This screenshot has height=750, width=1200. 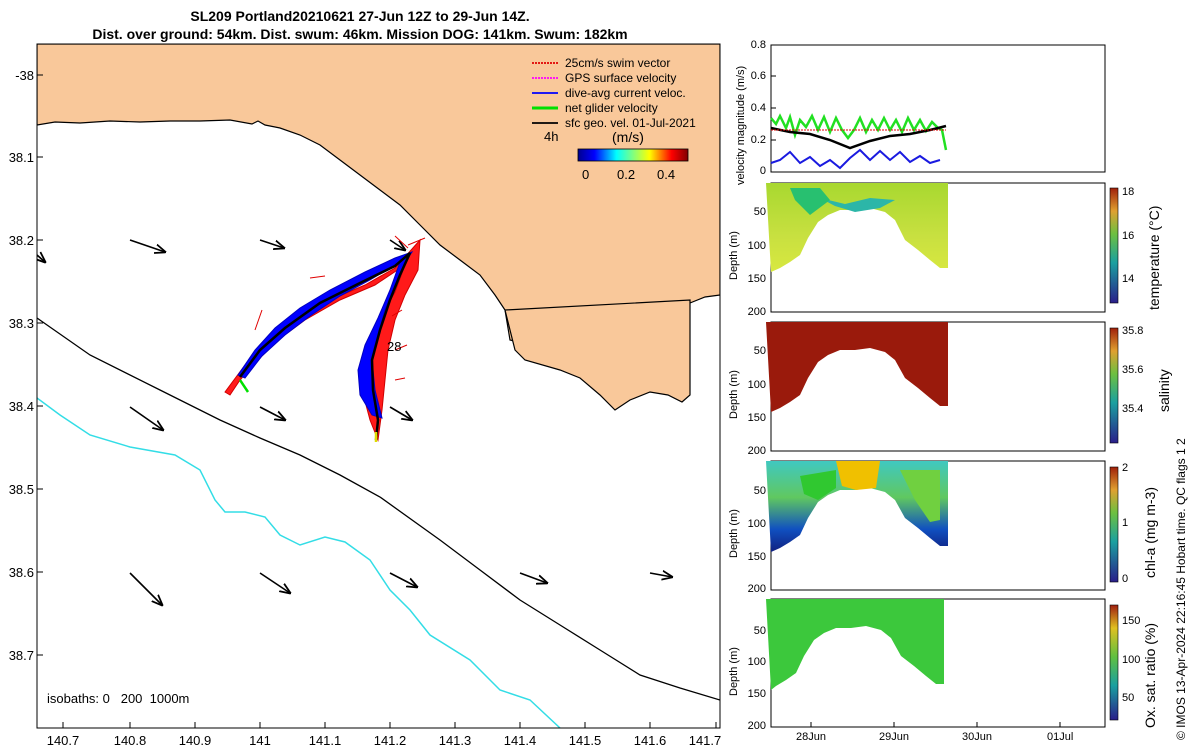 What do you see at coordinates (1128, 236) in the screenshot?
I see `temperature-cbar-tick: 16` at bounding box center [1128, 236].